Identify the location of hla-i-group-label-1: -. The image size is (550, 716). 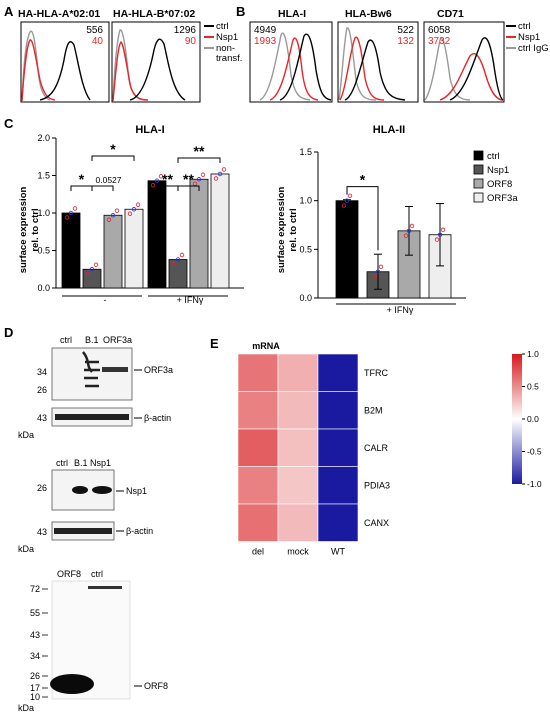
(105, 300).